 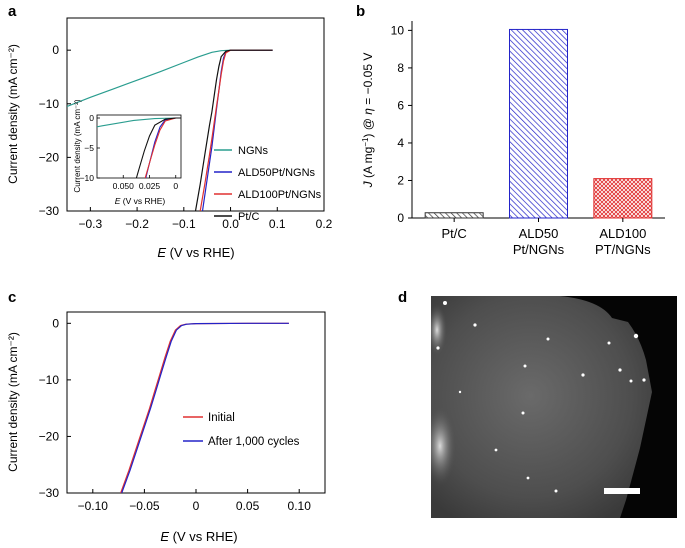 What do you see at coordinates (12, 297) in the screenshot?
I see `panel-c-letter: c` at bounding box center [12, 297].